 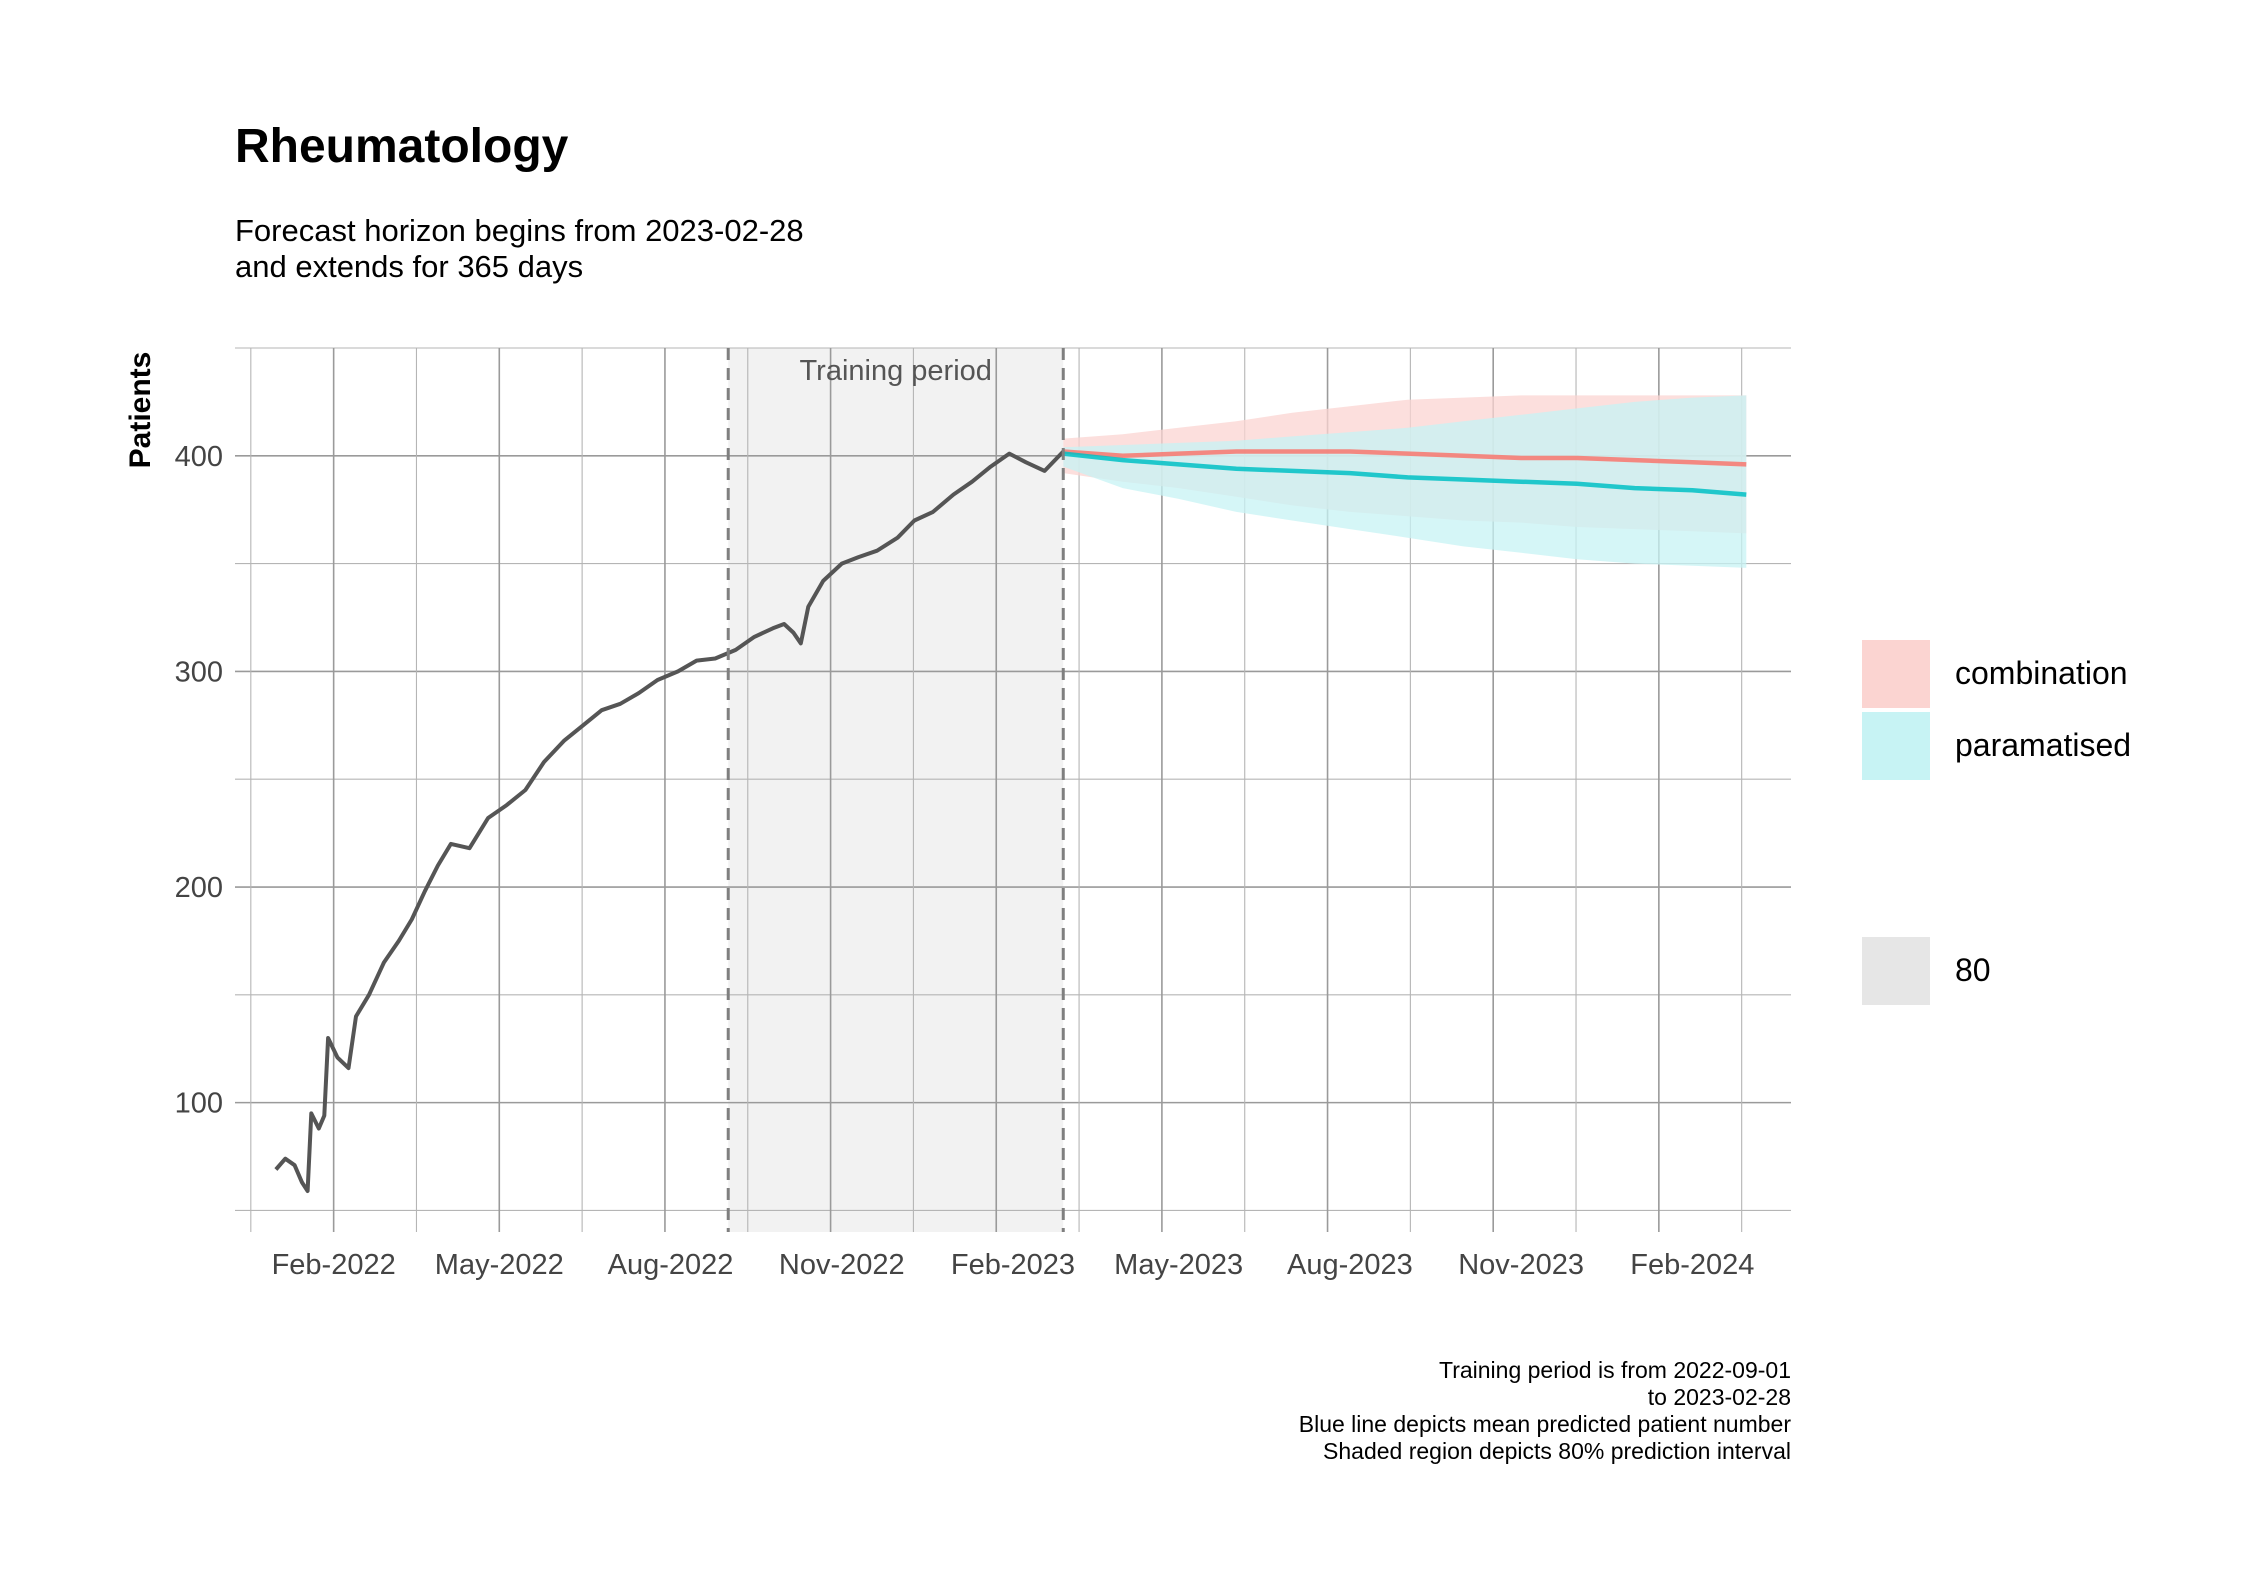 I want to click on y-tick-label: 200, so click(x=199, y=888).